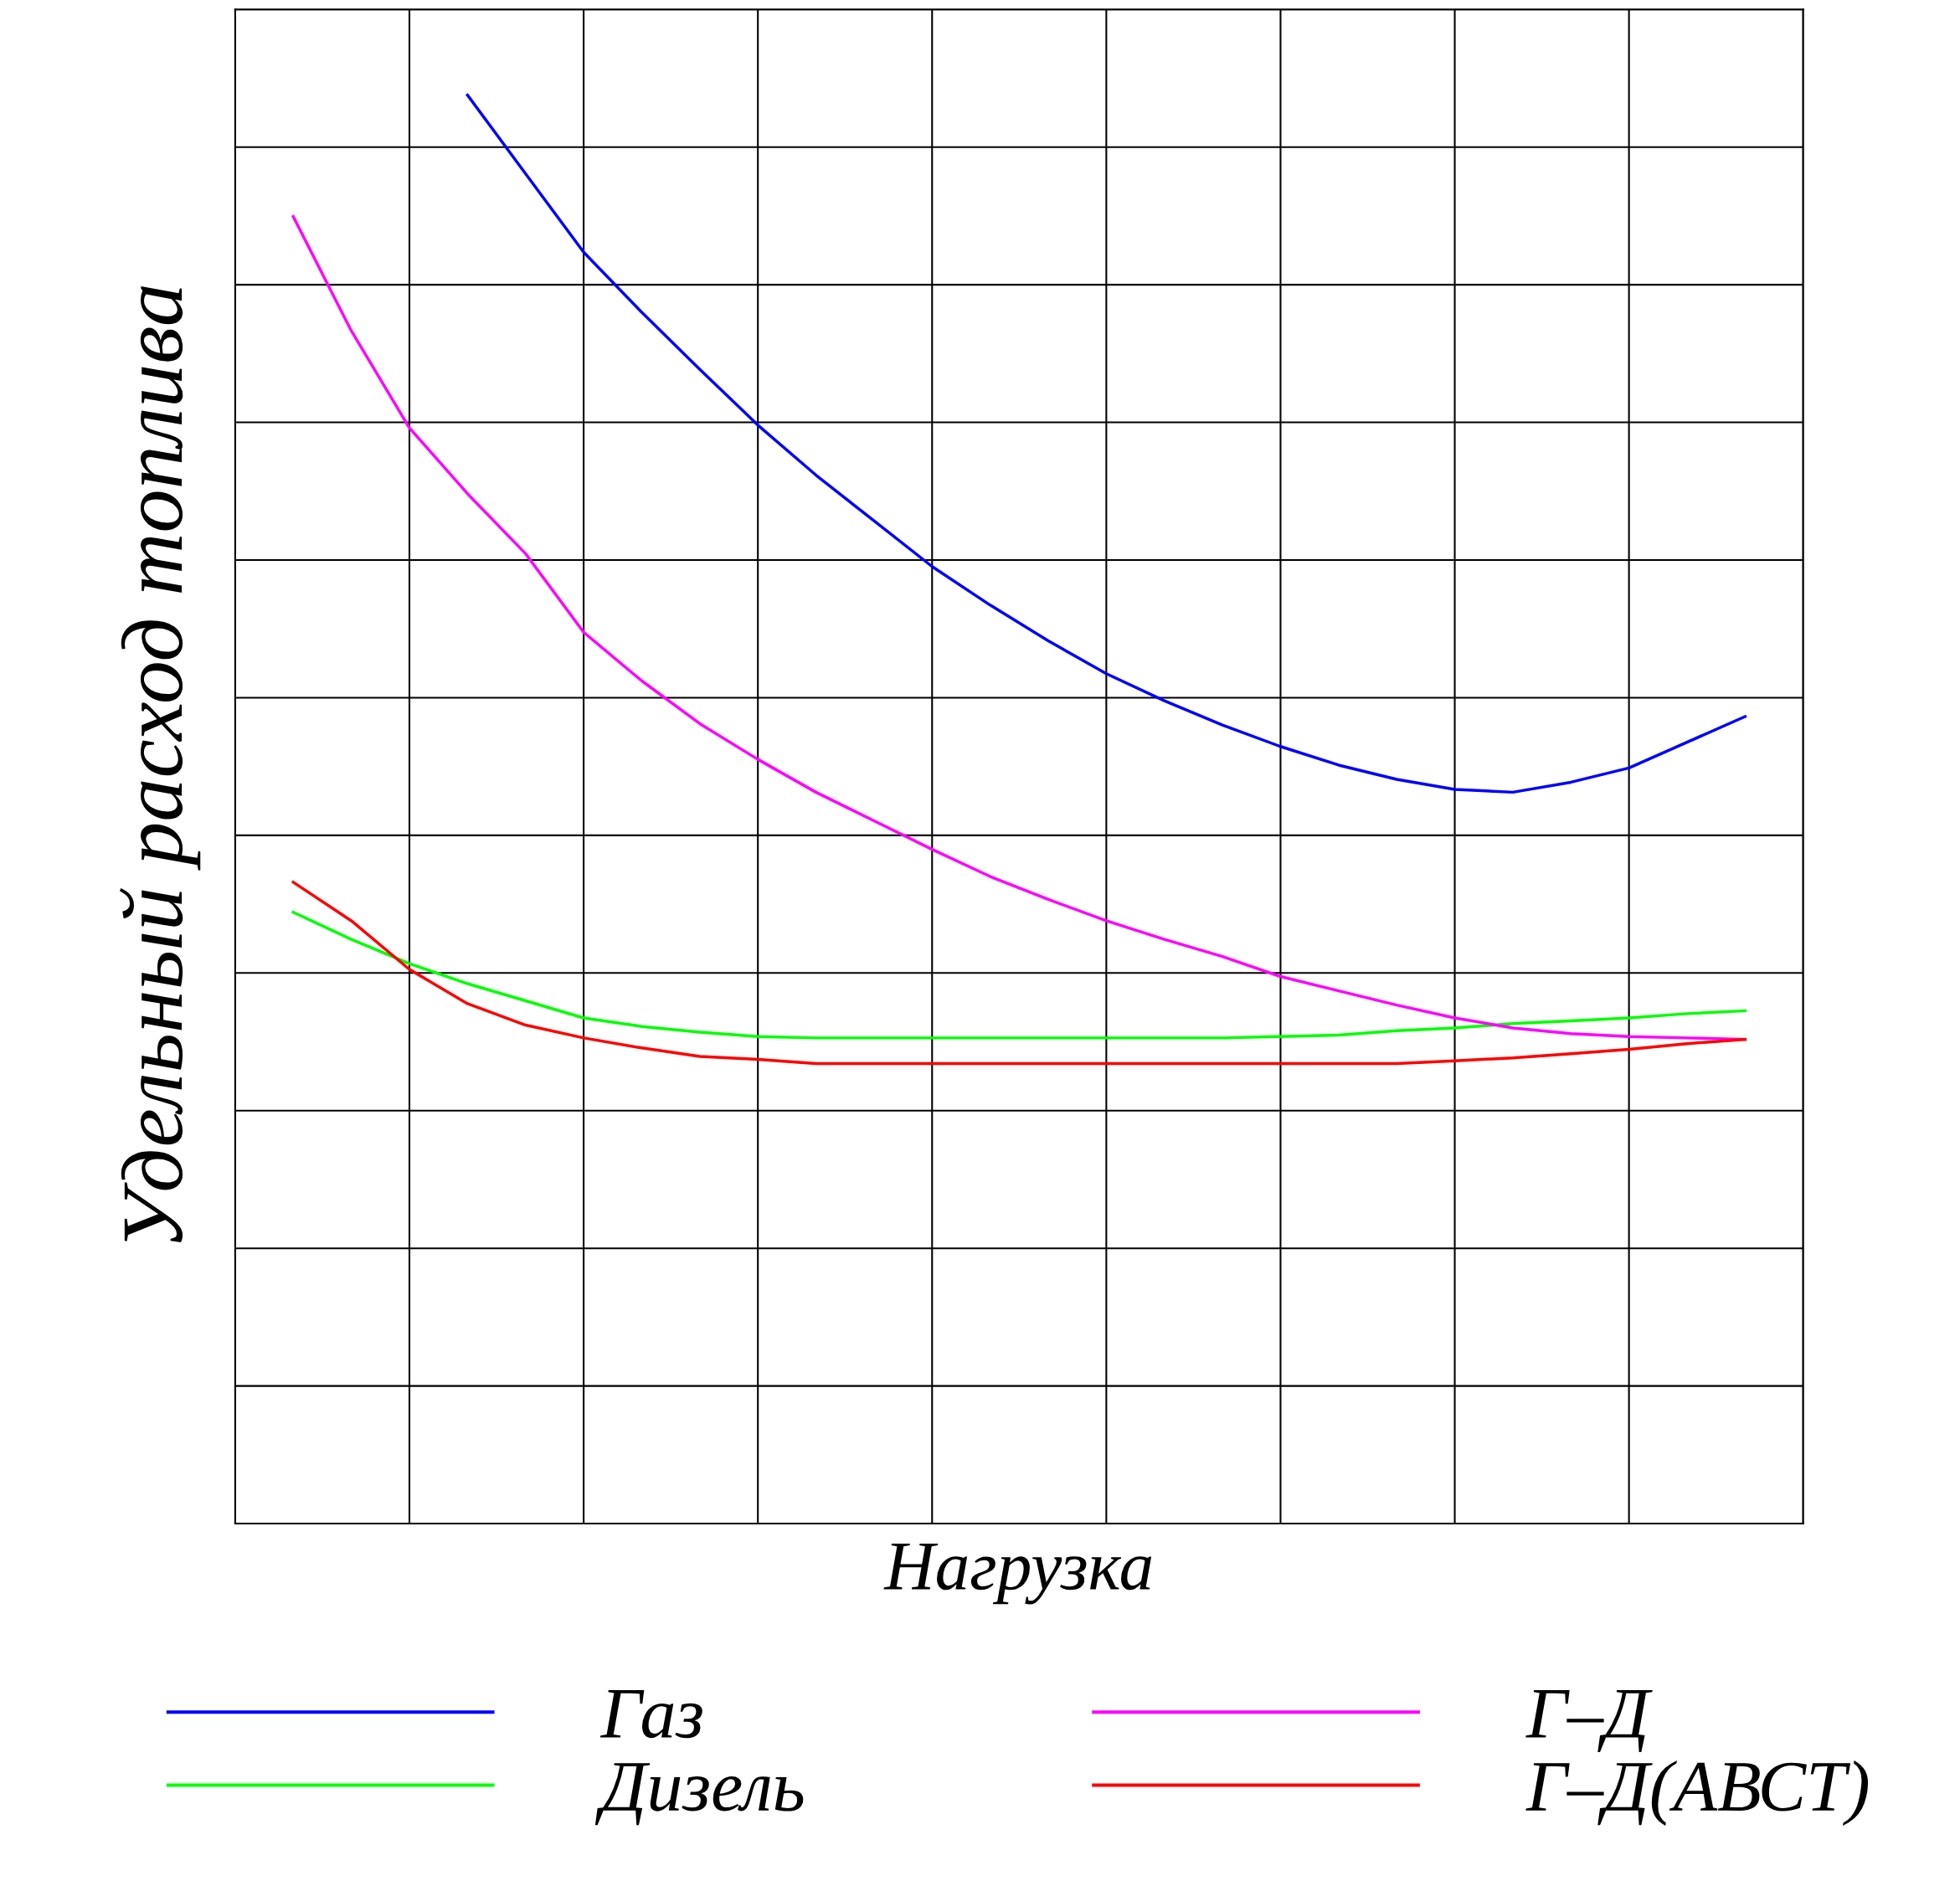 This screenshot has height=1881, width=1960. Describe the element at coordinates (1697, 1793) in the screenshot. I see `legend-label: Г–Д(АВСТ)` at that location.